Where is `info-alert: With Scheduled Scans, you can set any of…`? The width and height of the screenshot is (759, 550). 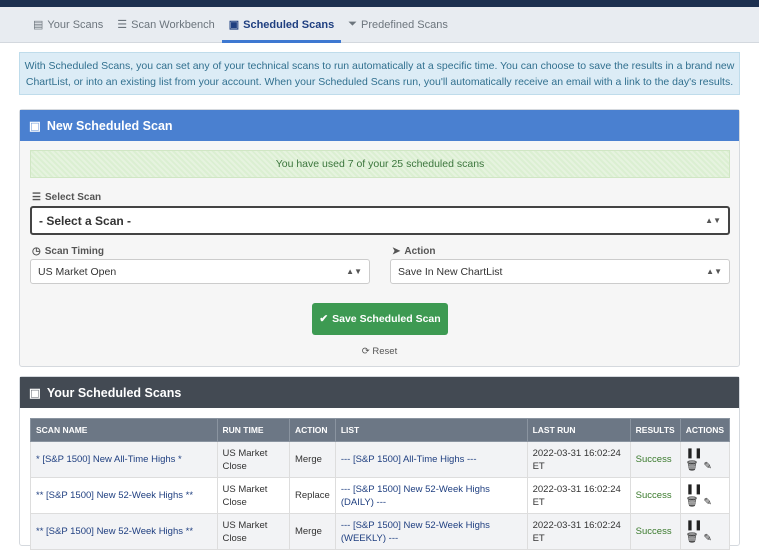 info-alert: With Scheduled Scans, you can set any of… is located at coordinates (379, 73).